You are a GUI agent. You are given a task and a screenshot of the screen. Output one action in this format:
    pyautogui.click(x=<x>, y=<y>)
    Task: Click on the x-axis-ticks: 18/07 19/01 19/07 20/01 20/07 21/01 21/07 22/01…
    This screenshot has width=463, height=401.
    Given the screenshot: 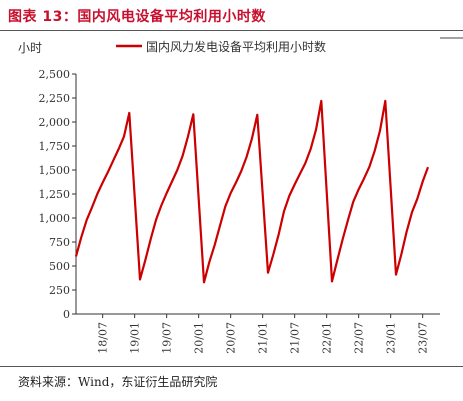 What is the action you would take?
    pyautogui.click(x=263, y=334)
    